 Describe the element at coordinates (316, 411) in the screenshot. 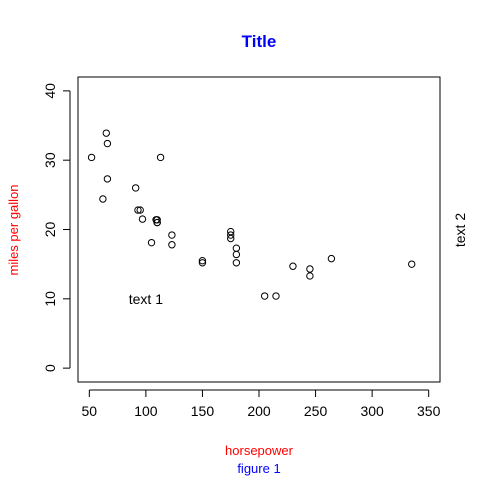

I see `x-tick-label: 250` at that location.